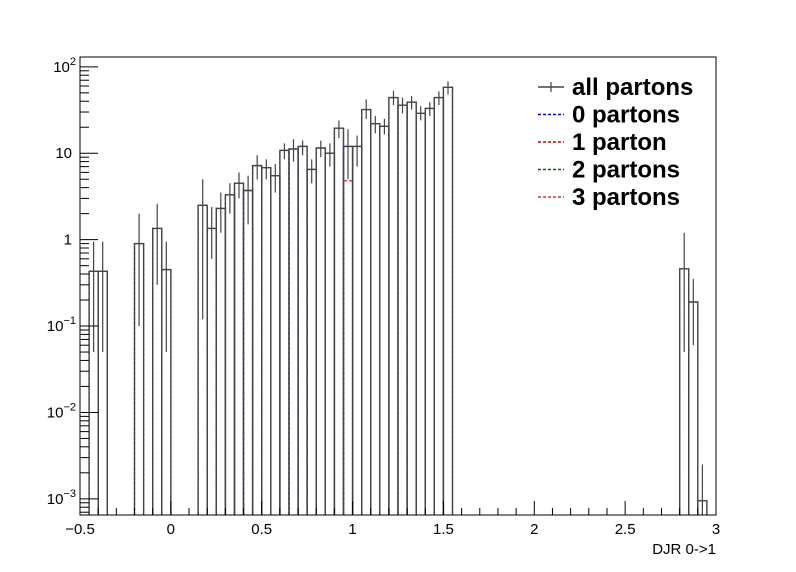  I want to click on legend-label: 3 partons, so click(626, 197).